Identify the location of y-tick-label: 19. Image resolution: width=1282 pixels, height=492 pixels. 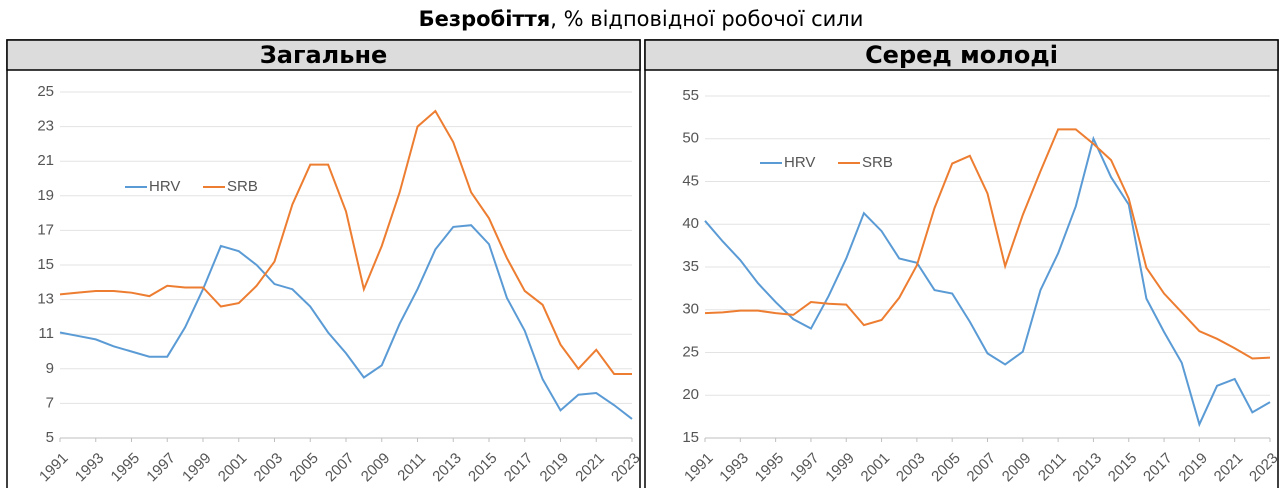
(45, 195).